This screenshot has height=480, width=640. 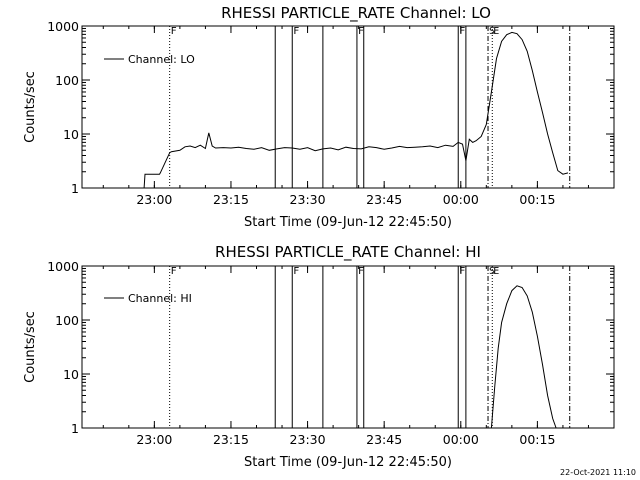 I want to click on chart-title: RHESSI PARTICLE_RATE Channel: HI, so click(x=348, y=252).